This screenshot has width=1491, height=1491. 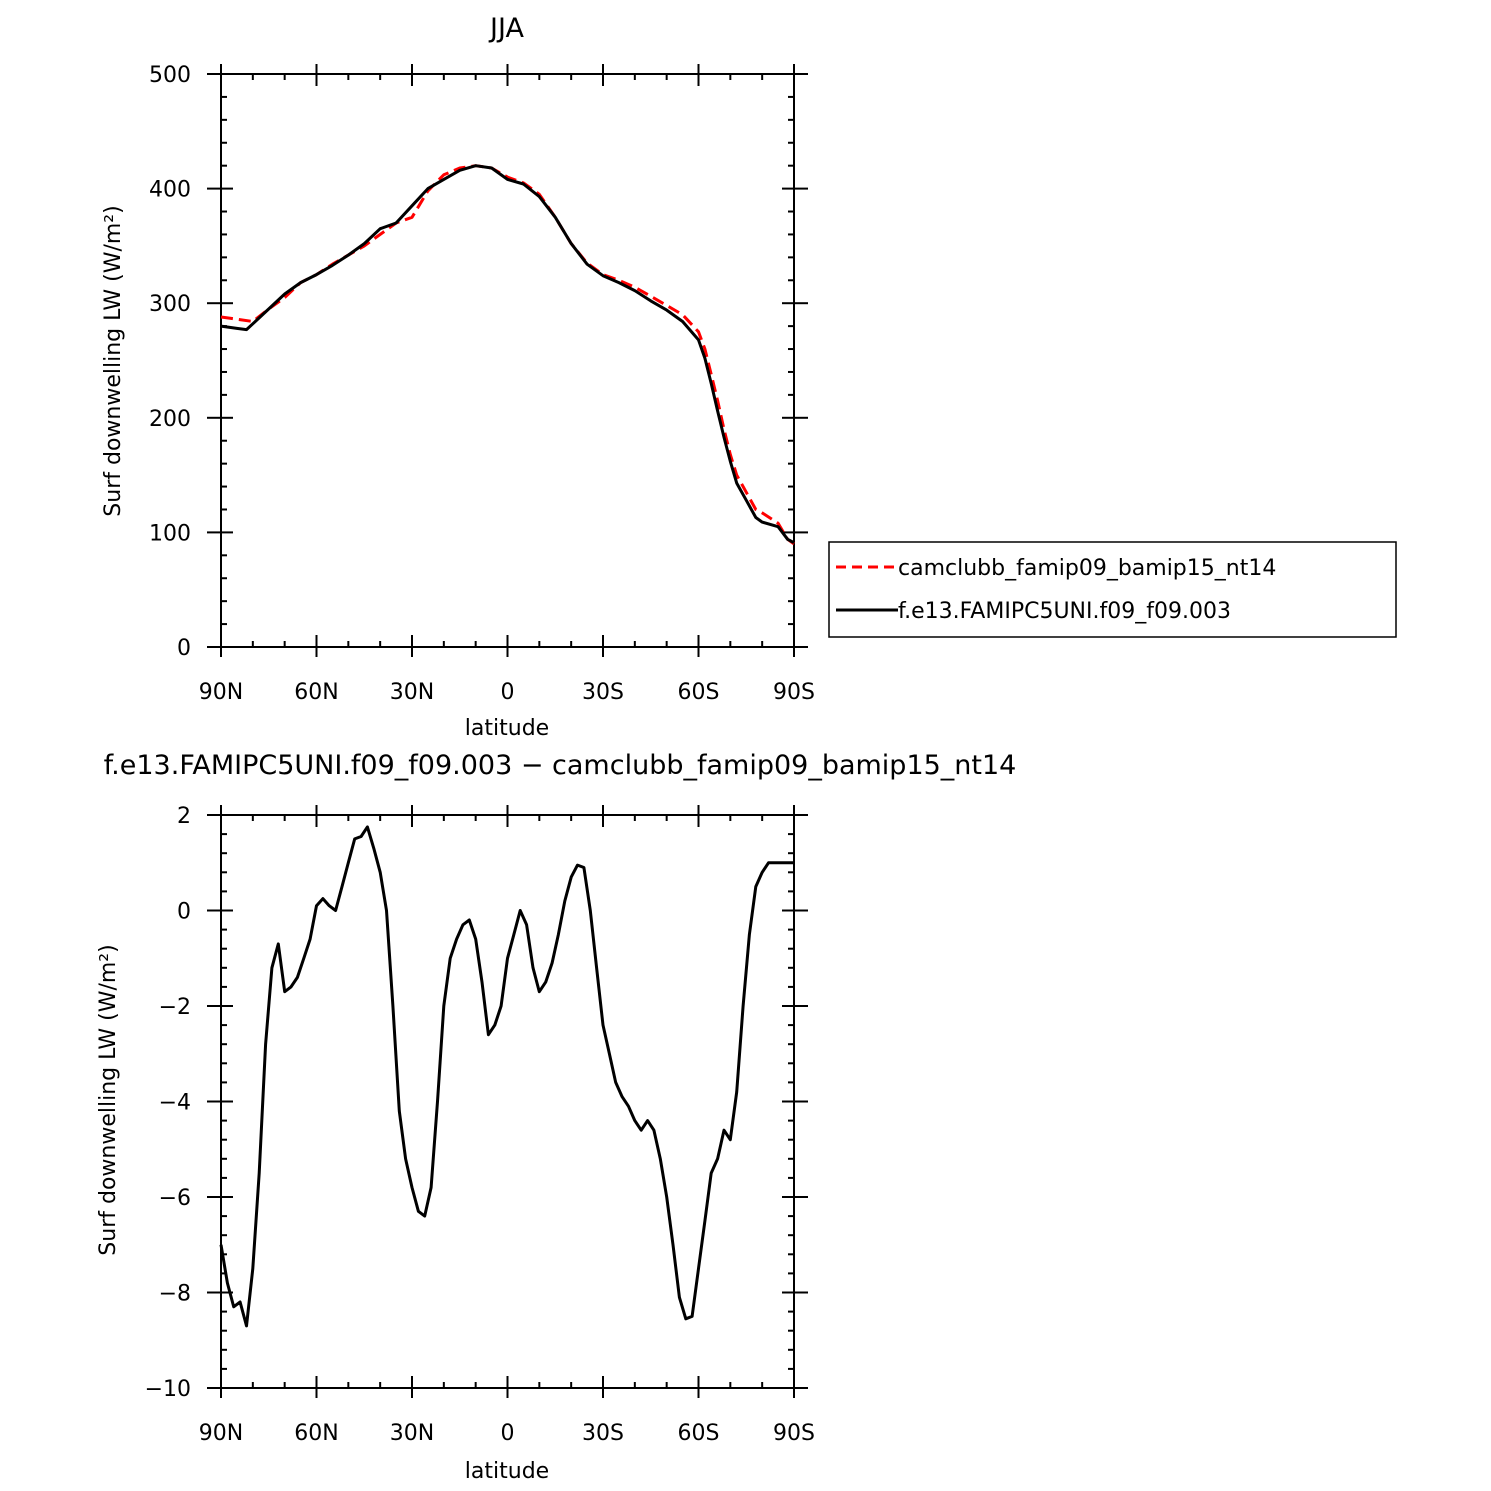 What do you see at coordinates (1064, 611) in the screenshot?
I see `legend-label-fe13: f.e13.FAMIPC5UNI.f09_f09.003` at bounding box center [1064, 611].